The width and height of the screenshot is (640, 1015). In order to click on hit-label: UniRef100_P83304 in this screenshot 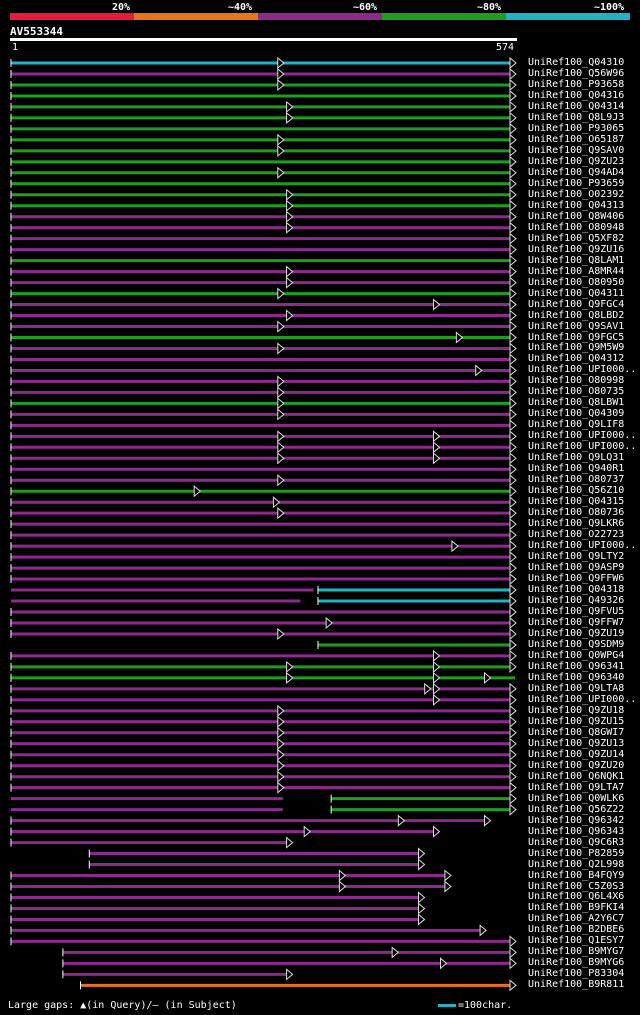, I will do `click(576, 974)`.